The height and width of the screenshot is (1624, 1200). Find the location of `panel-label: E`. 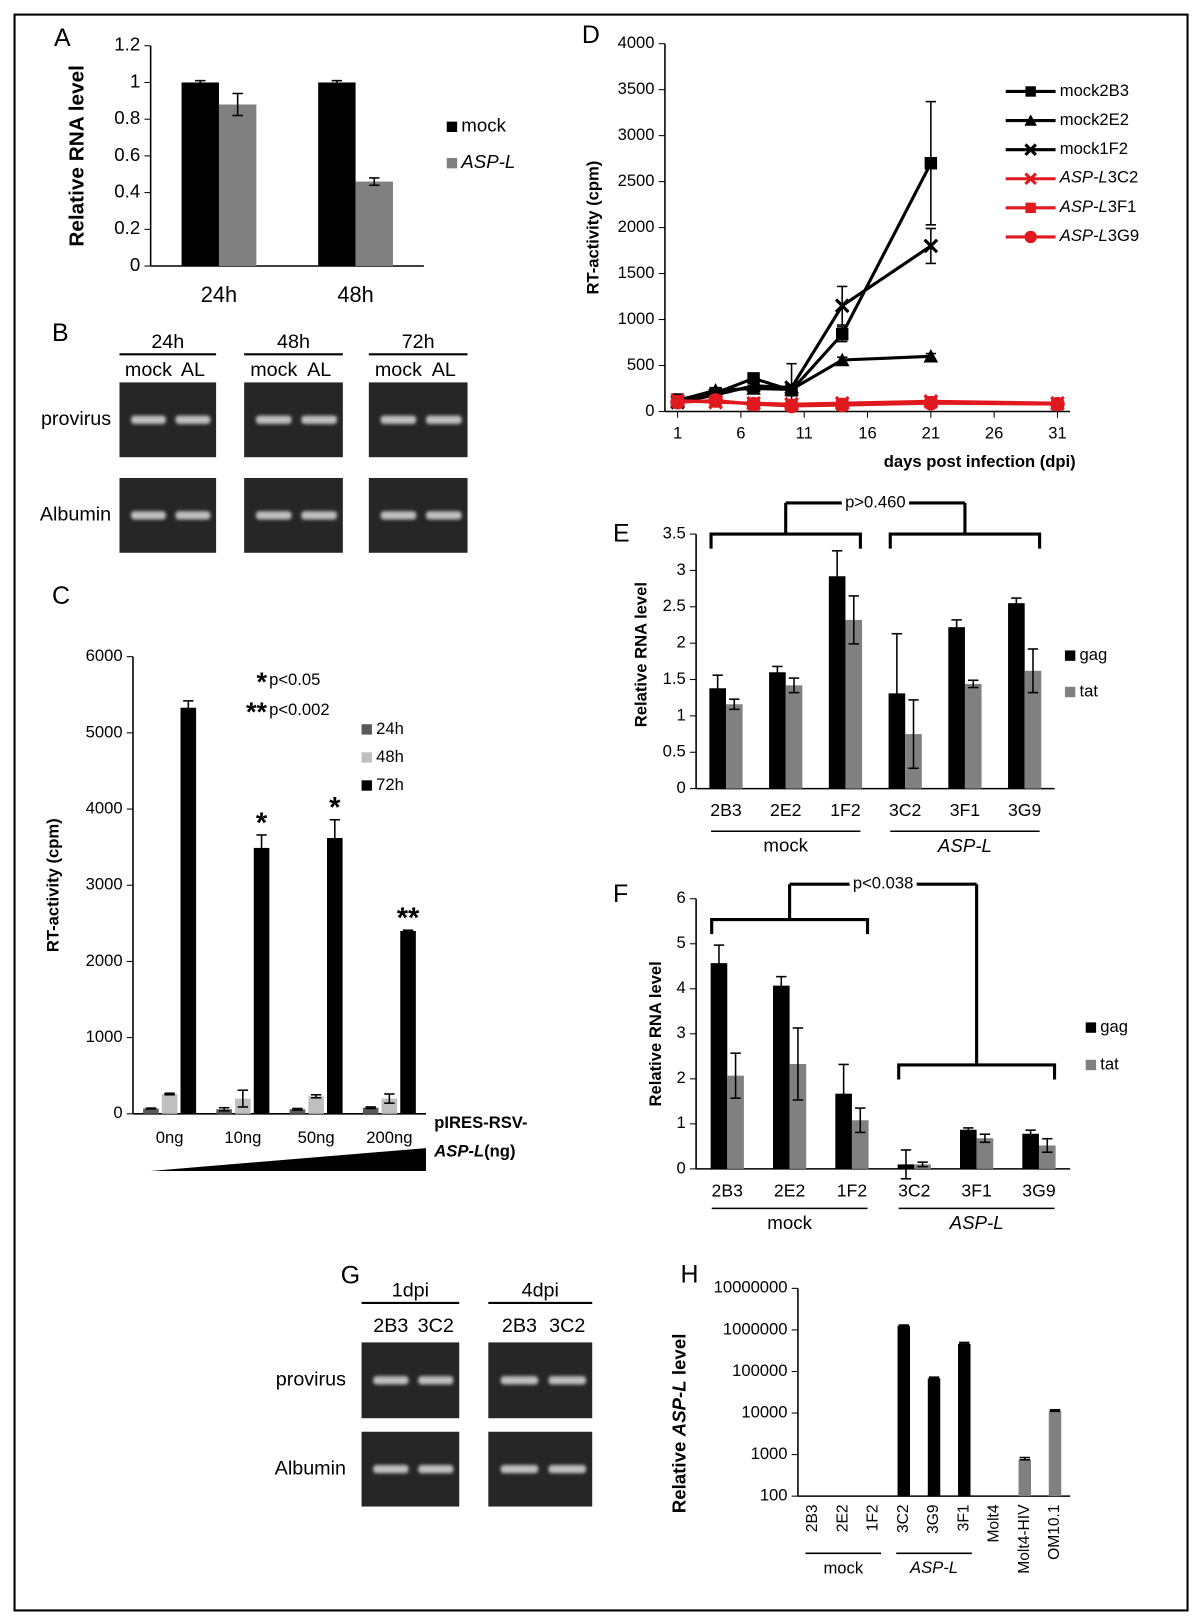

panel-label: E is located at coordinates (621, 534).